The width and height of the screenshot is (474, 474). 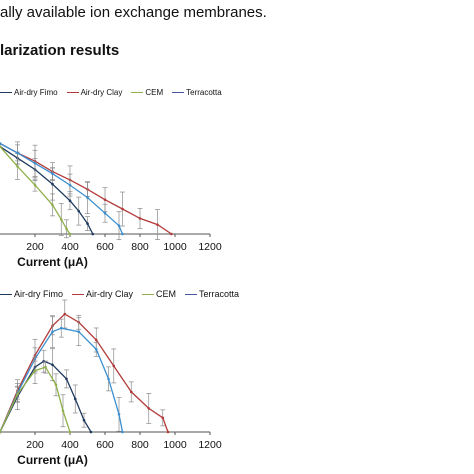 I want to click on intro-text: ally available ion exchange membranes., so click(x=133, y=12).